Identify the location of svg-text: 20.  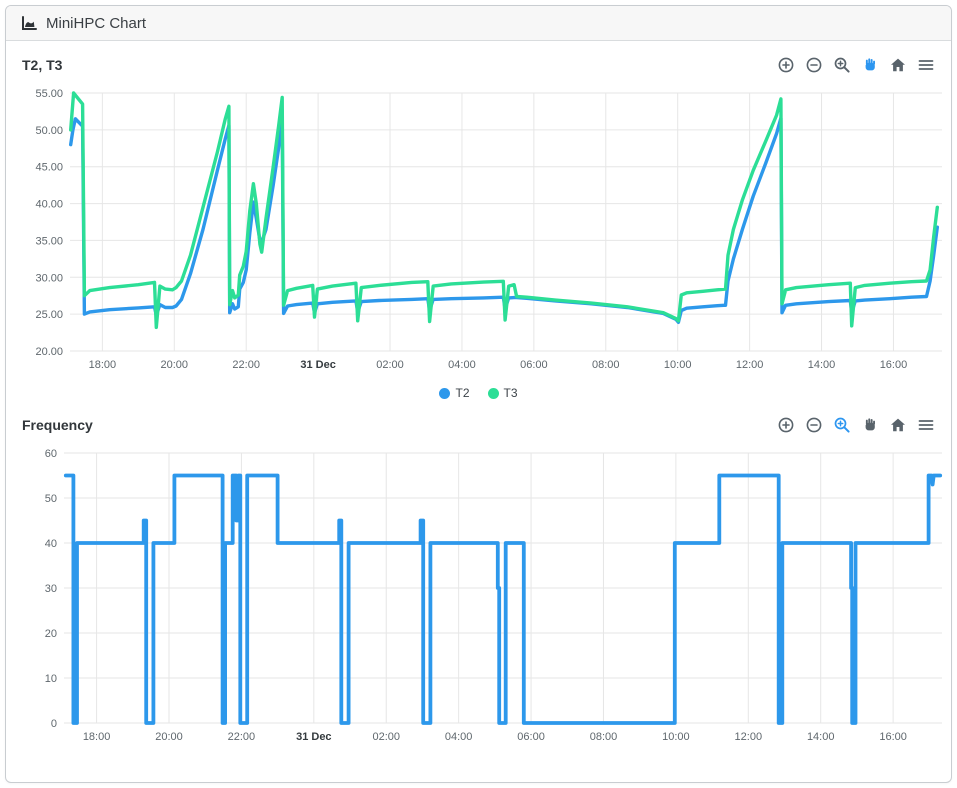
(51, 634).